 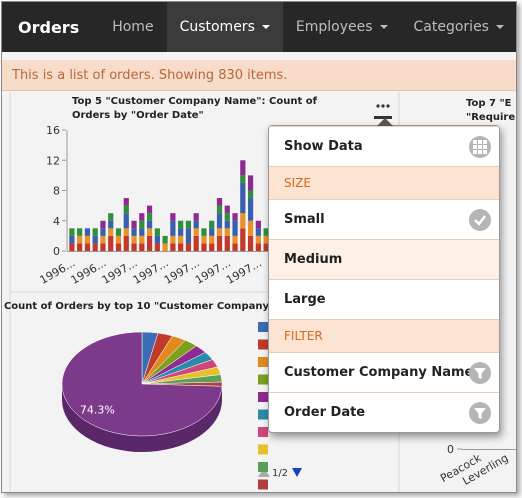 What do you see at coordinates (489, 103) in the screenshot?
I see `chart-title: Top 7 "E` at bounding box center [489, 103].